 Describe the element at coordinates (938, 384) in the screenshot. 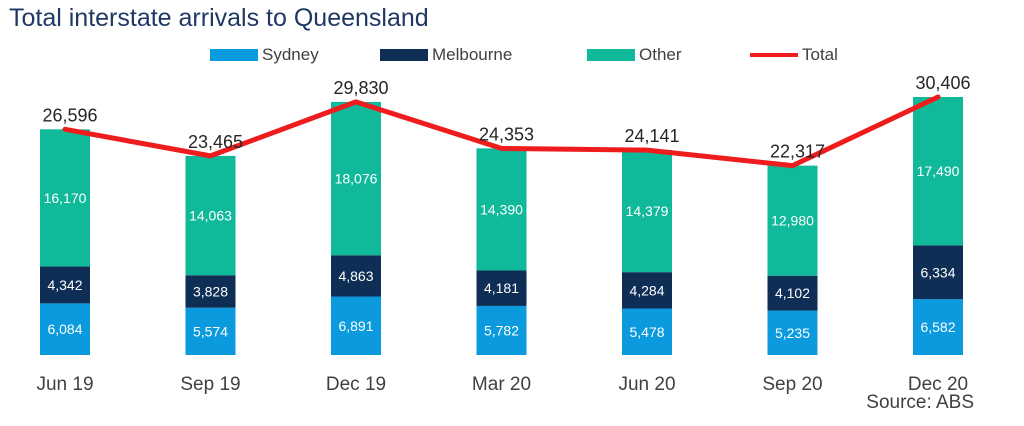

I see `x-tick-label-dec-20: Dec 20` at that location.